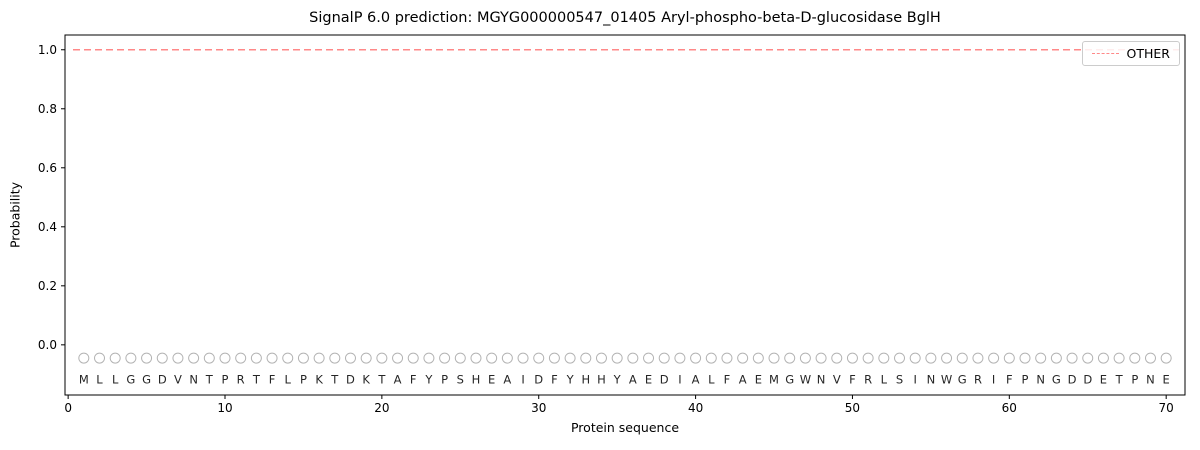 This screenshot has width=1200, height=450. I want to click on x-tick-label: 50, so click(852, 408).